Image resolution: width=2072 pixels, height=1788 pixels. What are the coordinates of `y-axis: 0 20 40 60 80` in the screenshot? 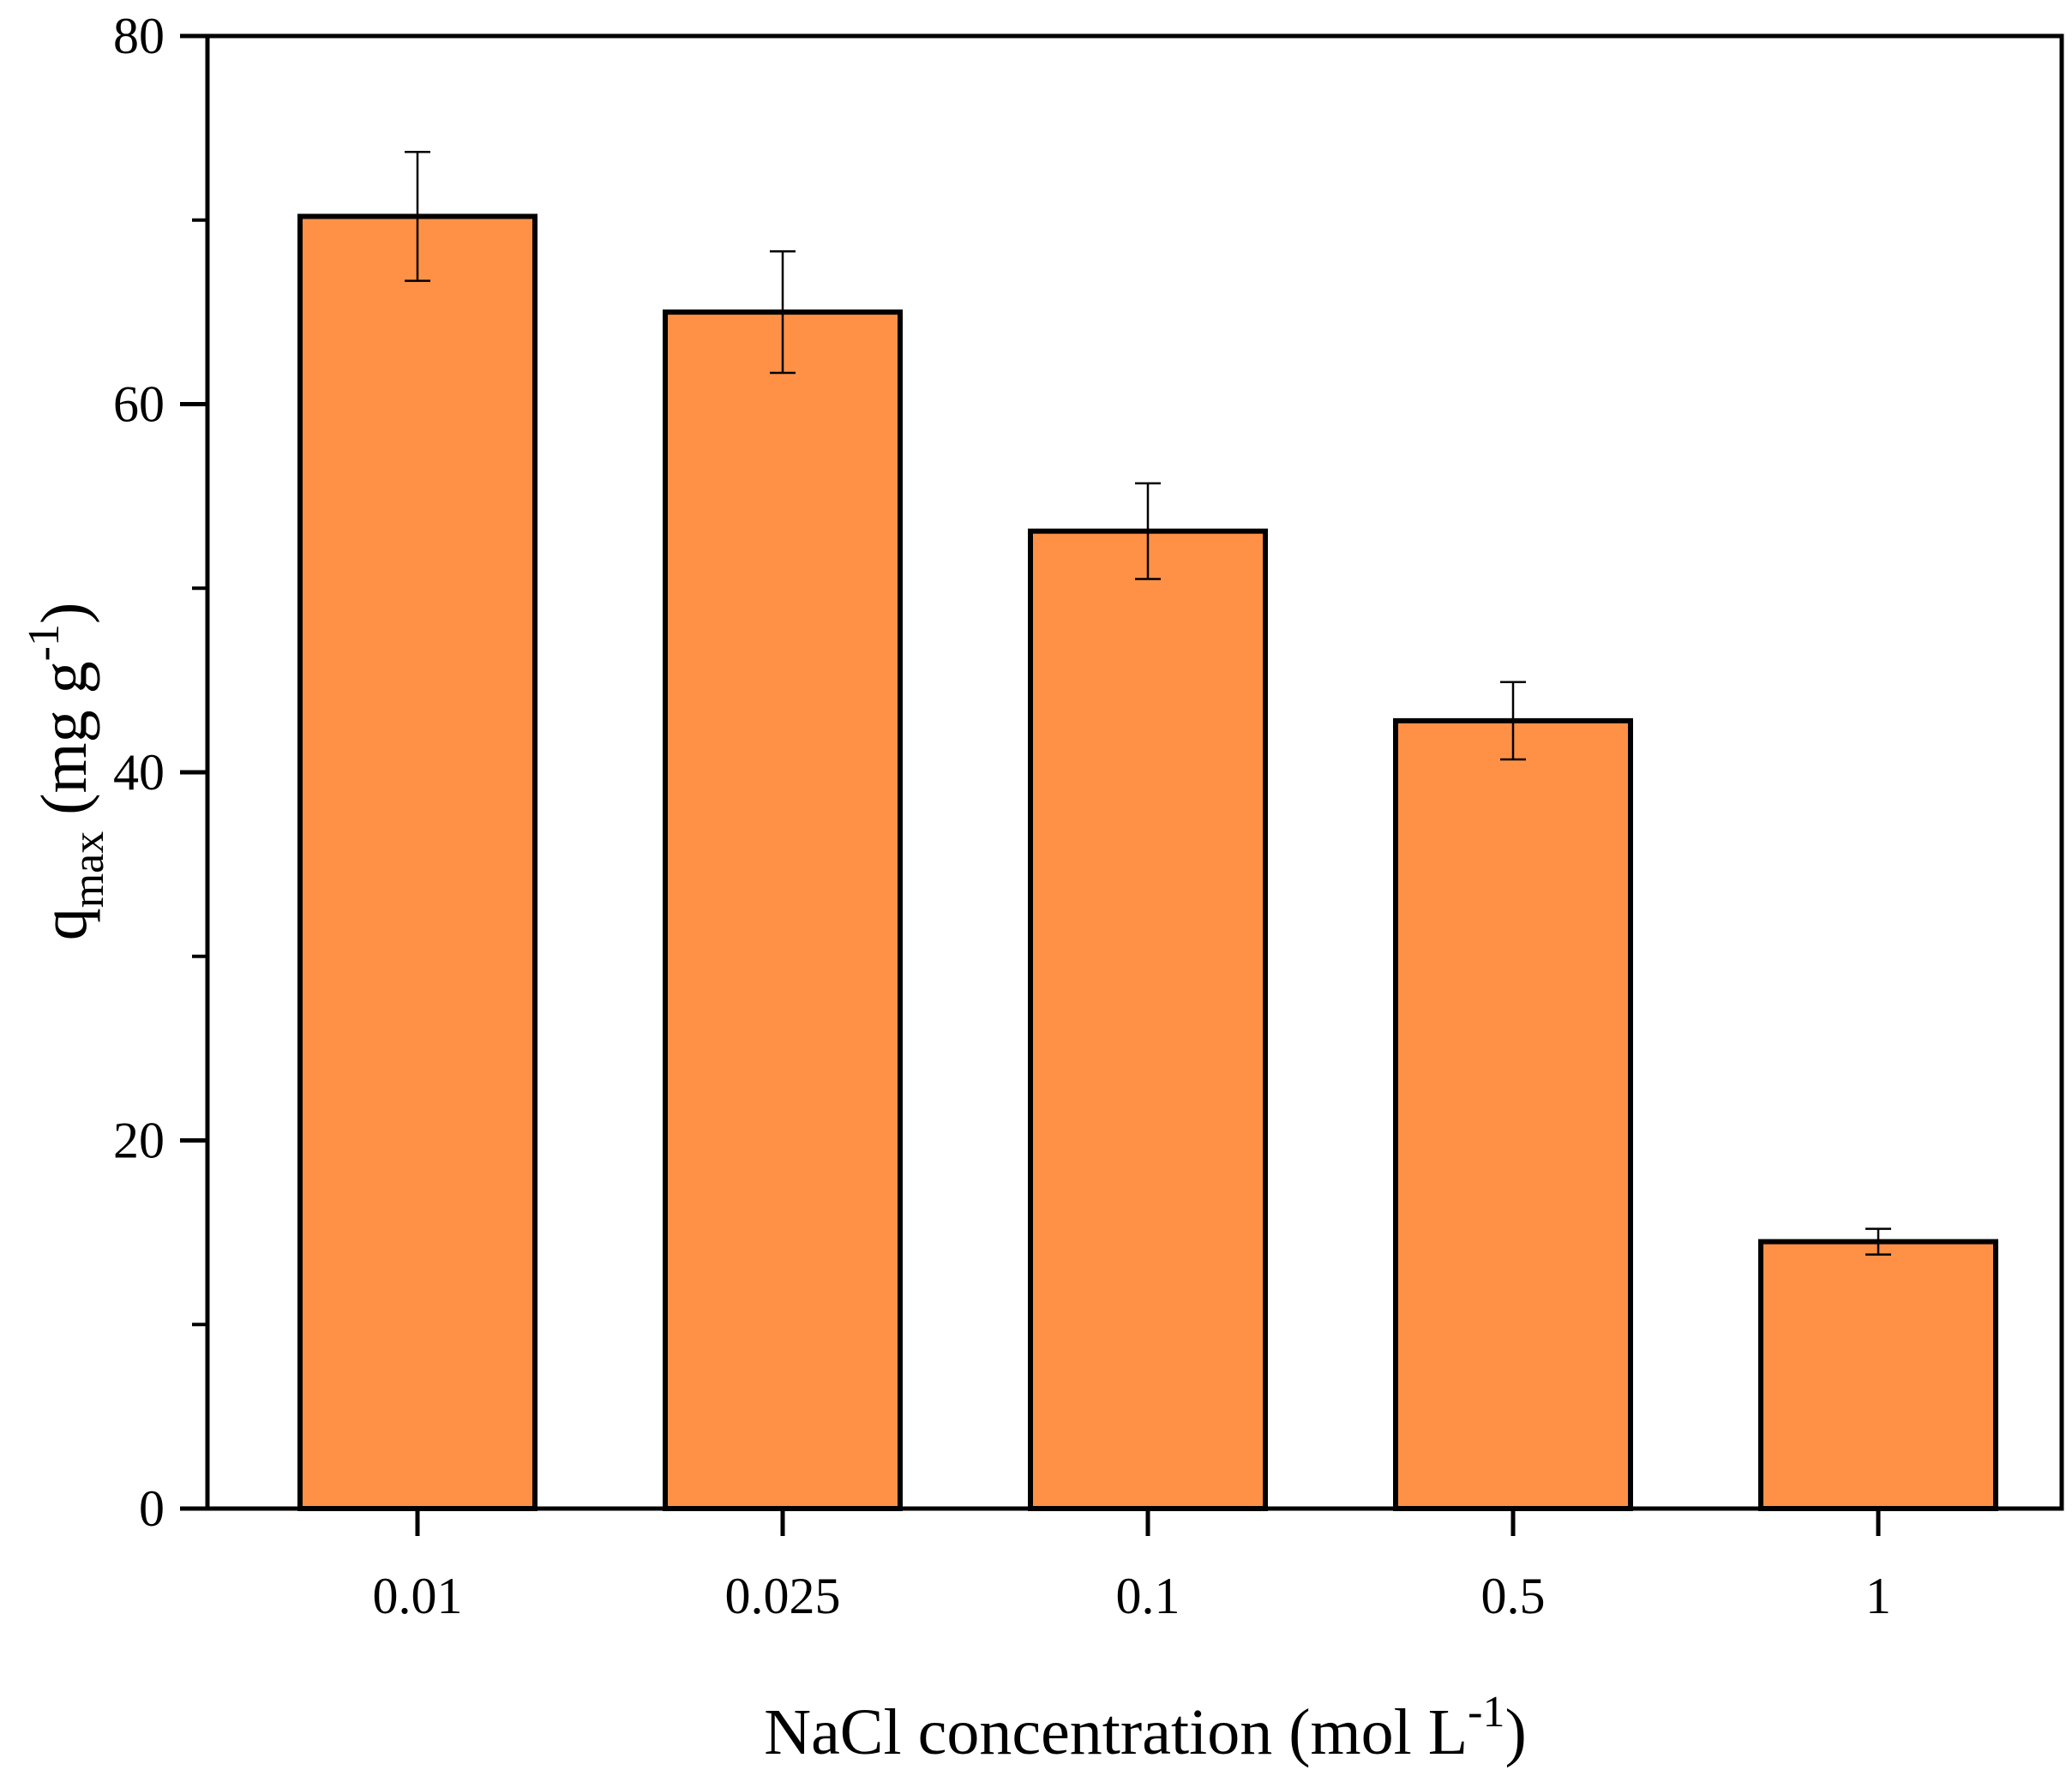 It's located at (160, 772).